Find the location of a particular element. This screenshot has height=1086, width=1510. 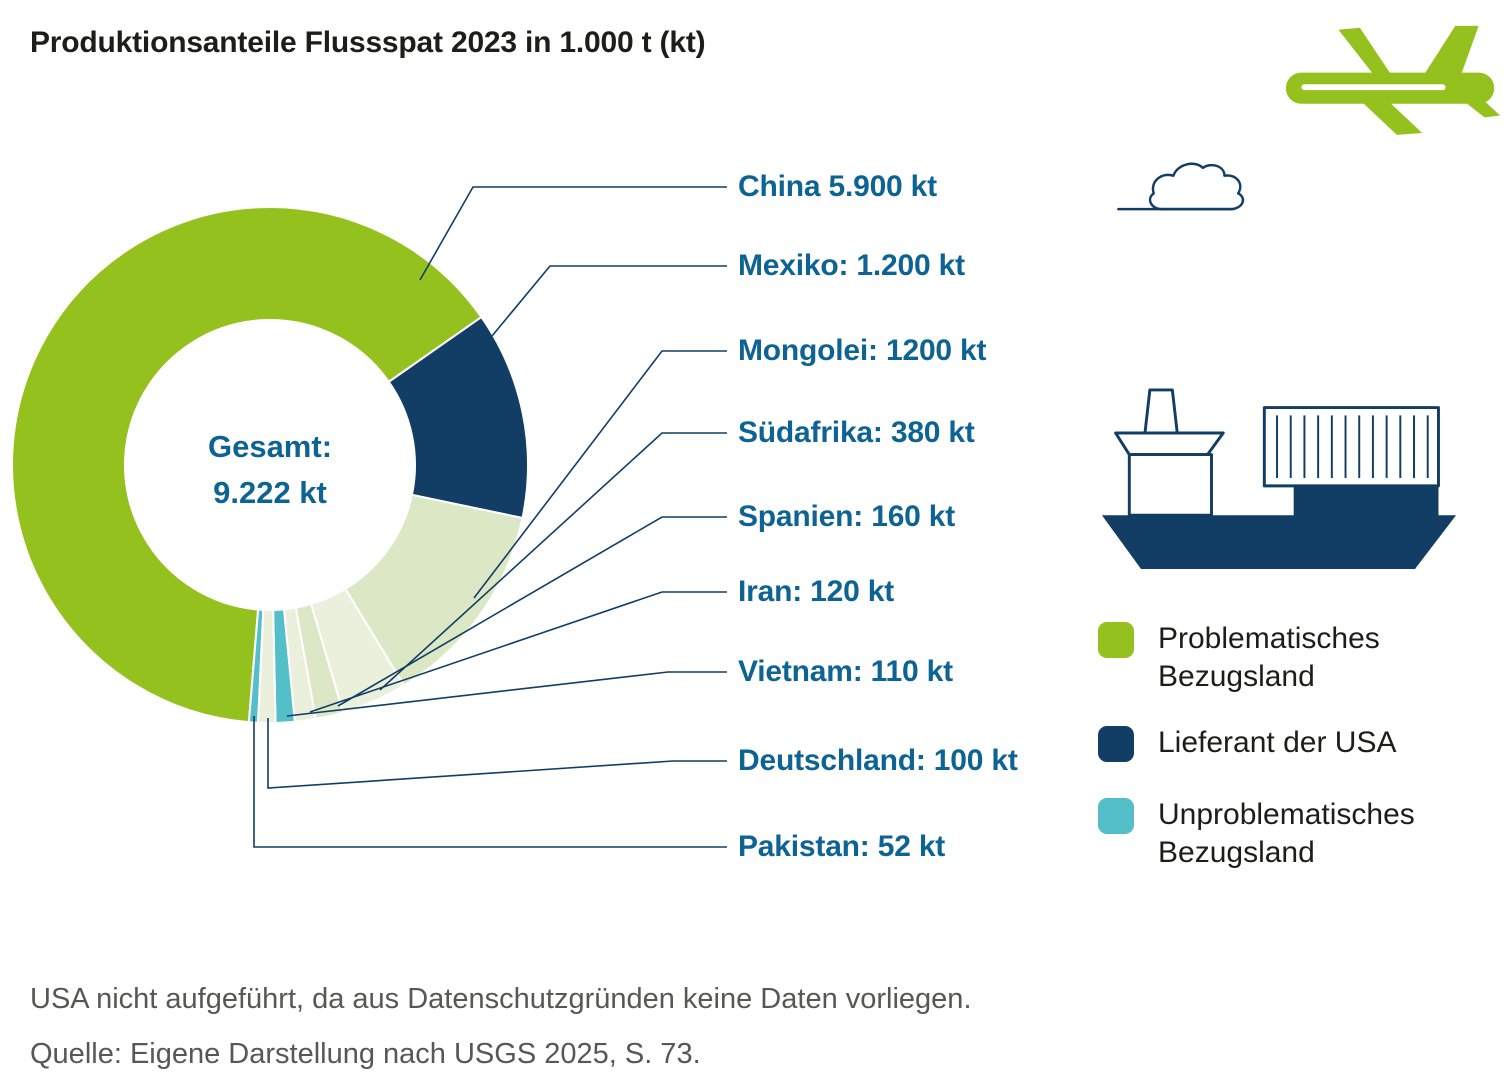

segment-label-vietnam: Vietnam: 110 kt is located at coordinates (845, 671).